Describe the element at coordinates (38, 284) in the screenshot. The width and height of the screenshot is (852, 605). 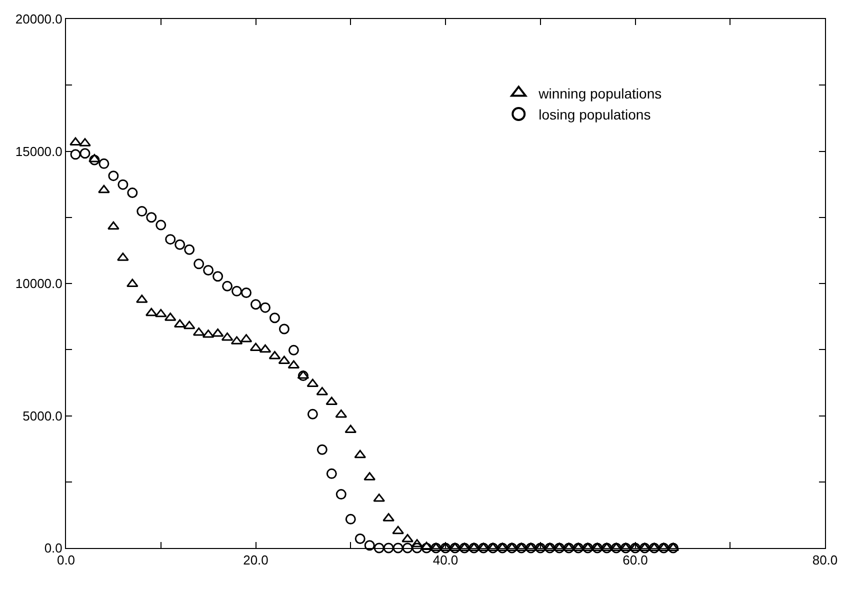
I see `y-tick-label: 10000.0` at that location.